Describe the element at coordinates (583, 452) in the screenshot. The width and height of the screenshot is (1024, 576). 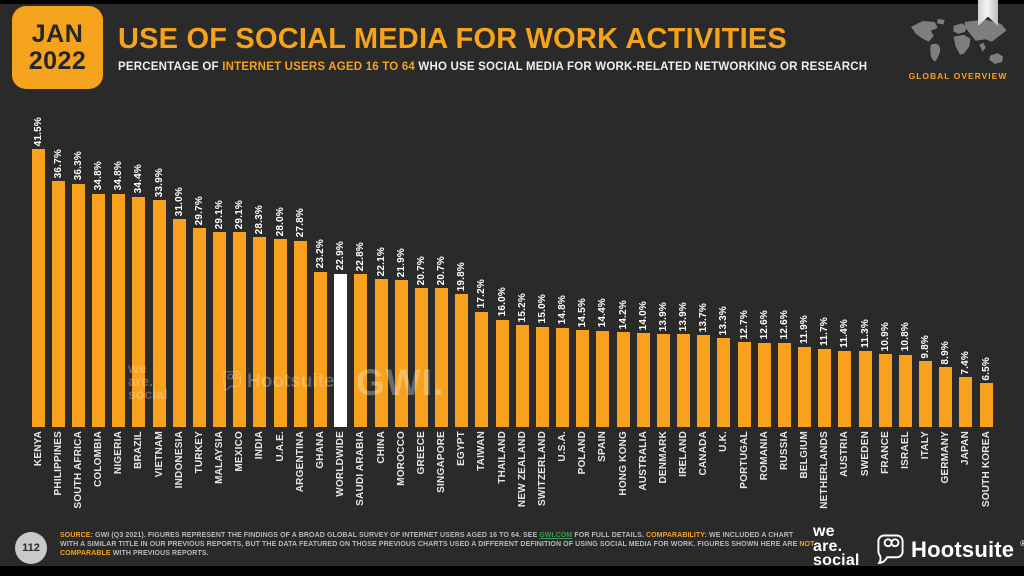
I see `category-column: POLAND` at that location.